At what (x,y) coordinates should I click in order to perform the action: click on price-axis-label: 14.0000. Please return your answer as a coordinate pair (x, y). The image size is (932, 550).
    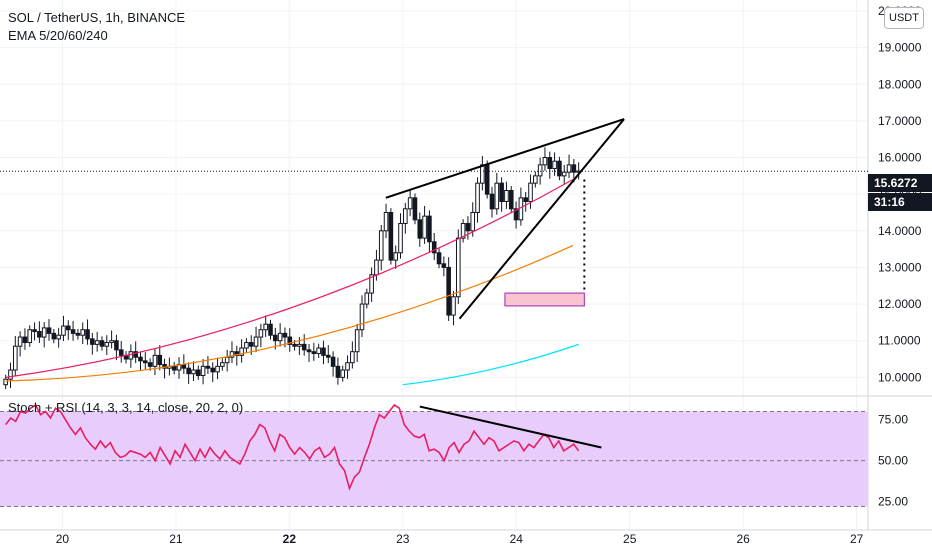
    Looking at the image, I should click on (900, 231).